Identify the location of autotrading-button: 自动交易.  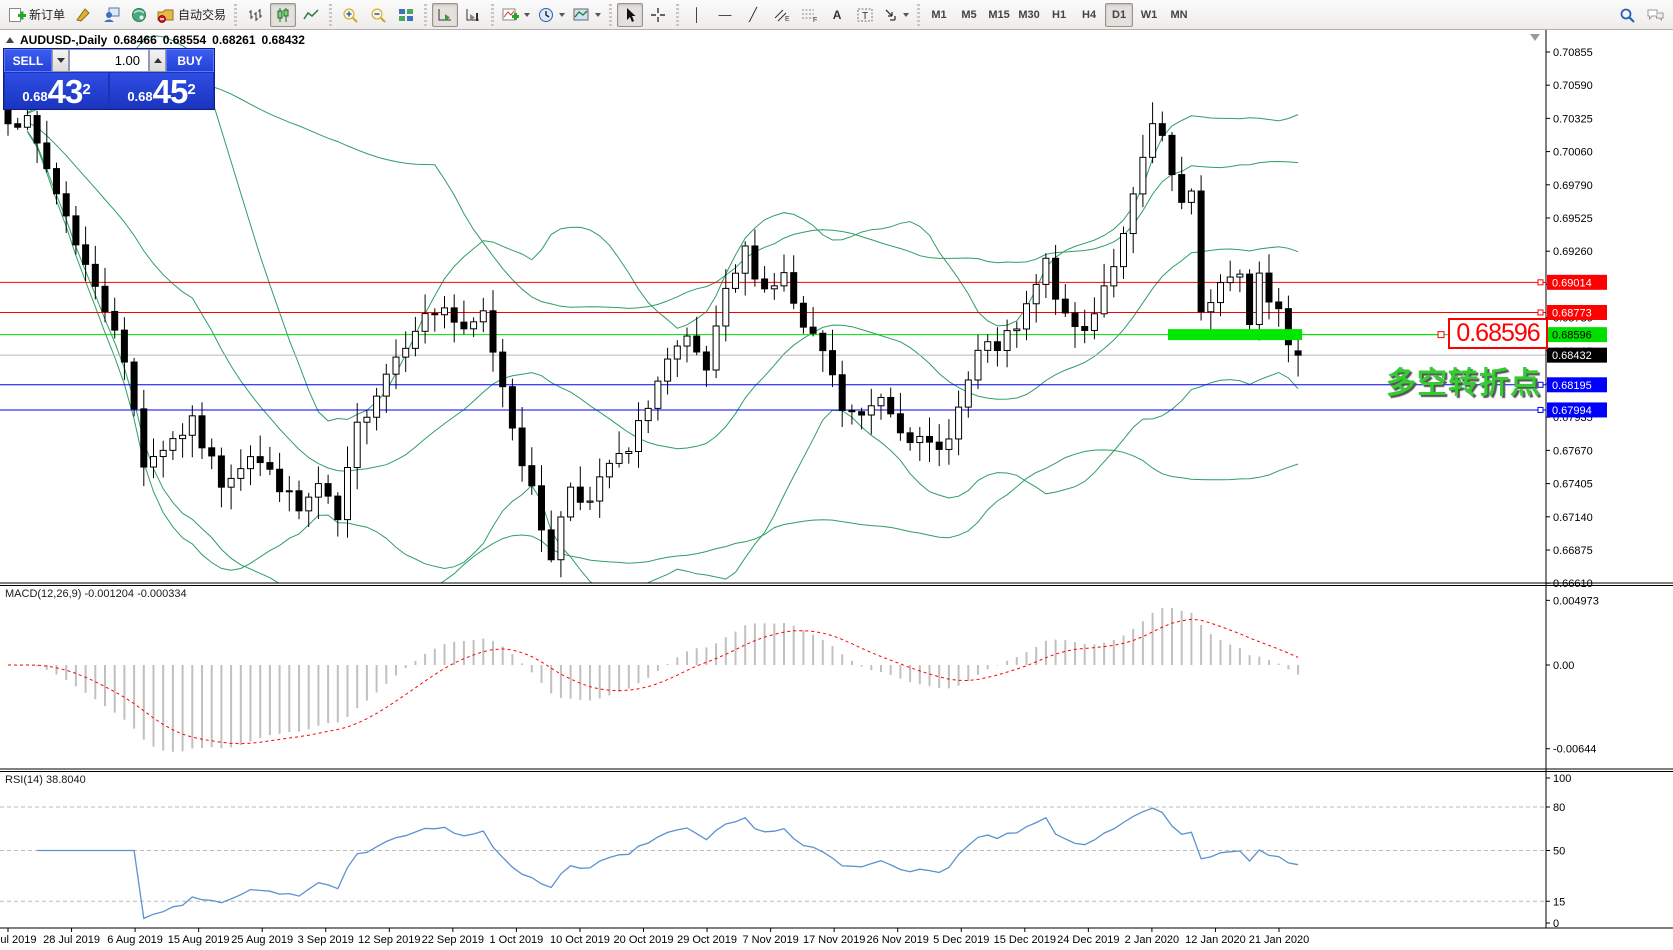
(191, 15).